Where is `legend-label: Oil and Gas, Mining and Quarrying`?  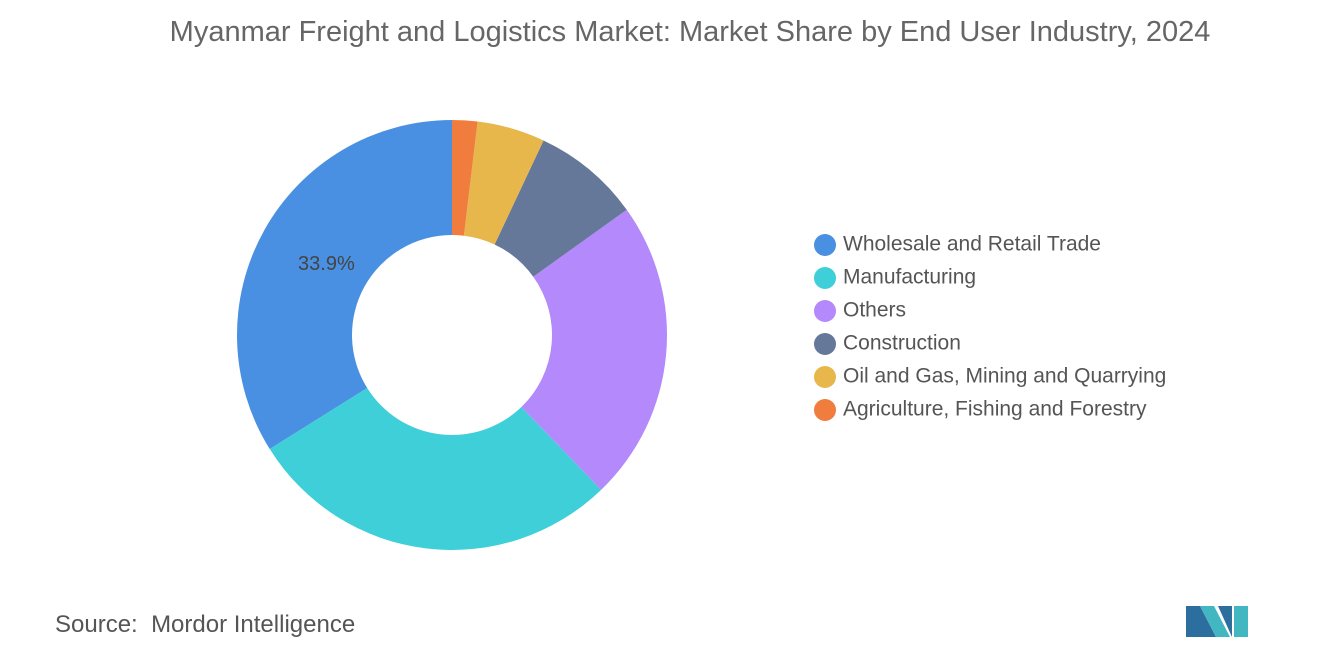
legend-label: Oil and Gas, Mining and Quarrying is located at coordinates (1004, 376).